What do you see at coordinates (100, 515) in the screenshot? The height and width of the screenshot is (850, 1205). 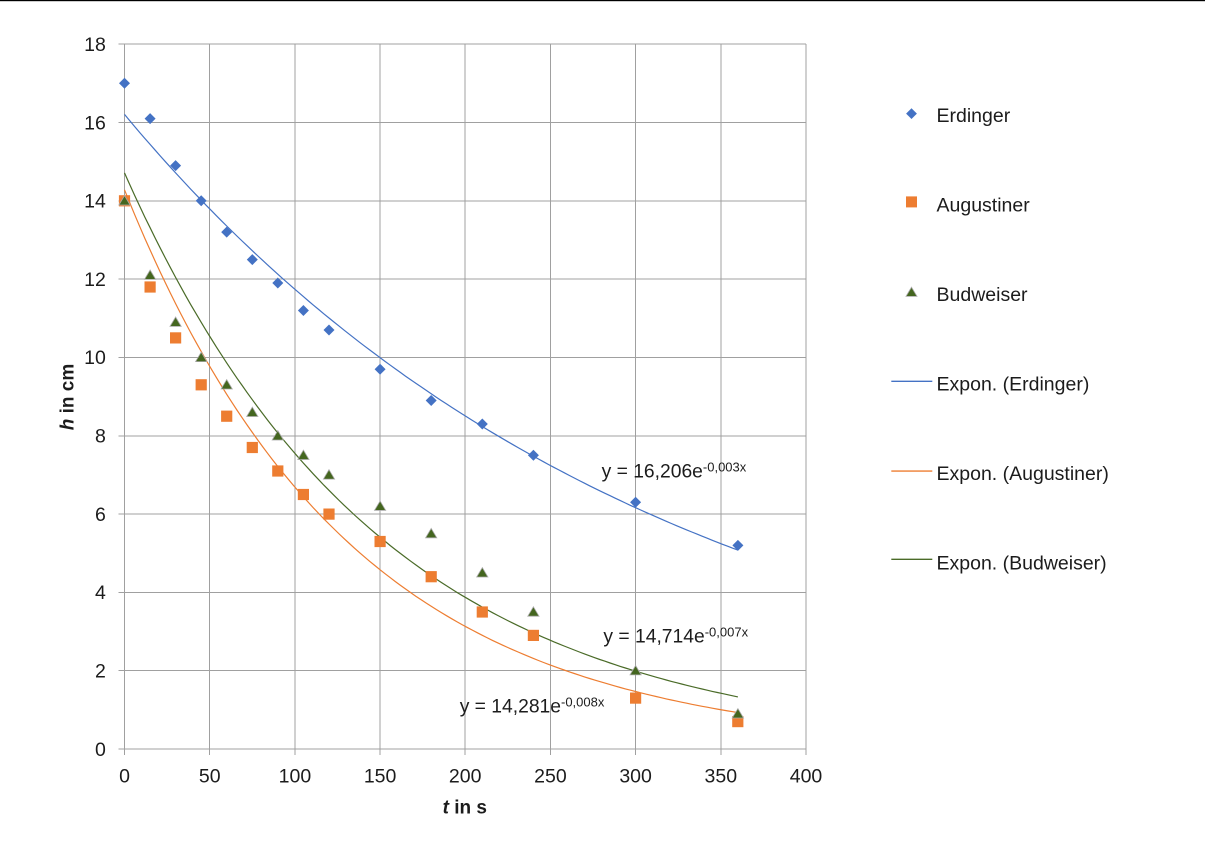 I see `svg-text: 6` at bounding box center [100, 515].